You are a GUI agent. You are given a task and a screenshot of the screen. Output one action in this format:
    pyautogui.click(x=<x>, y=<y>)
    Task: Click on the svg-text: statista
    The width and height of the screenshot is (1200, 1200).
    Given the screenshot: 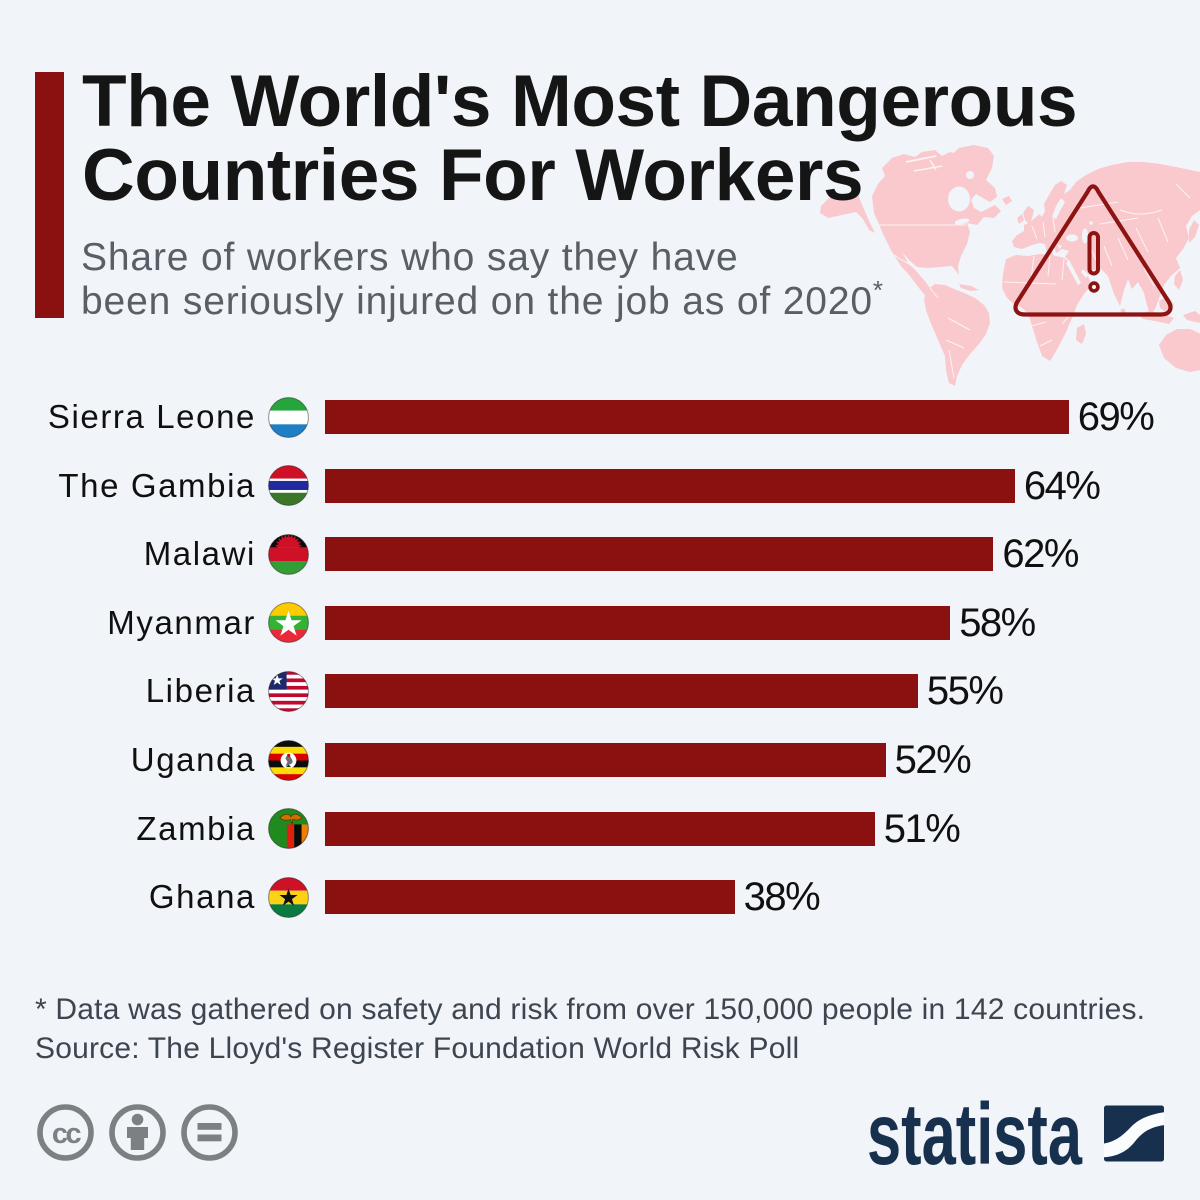 What is the action you would take?
    pyautogui.click(x=974, y=1131)
    